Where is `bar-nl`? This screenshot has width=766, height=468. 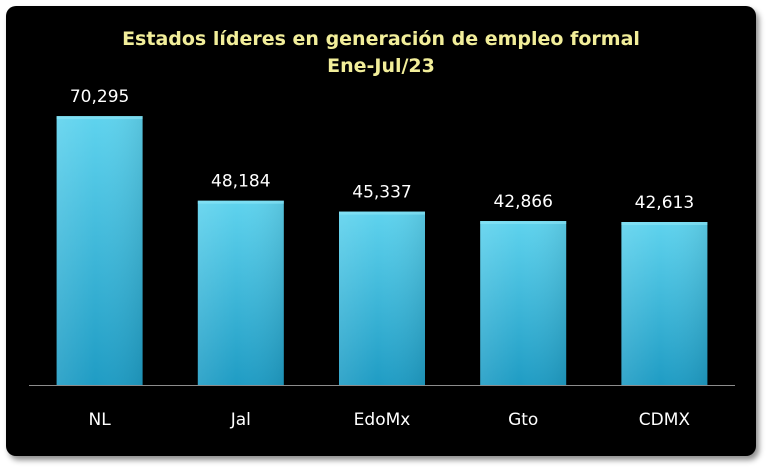 bar-nl is located at coordinates (99, 250).